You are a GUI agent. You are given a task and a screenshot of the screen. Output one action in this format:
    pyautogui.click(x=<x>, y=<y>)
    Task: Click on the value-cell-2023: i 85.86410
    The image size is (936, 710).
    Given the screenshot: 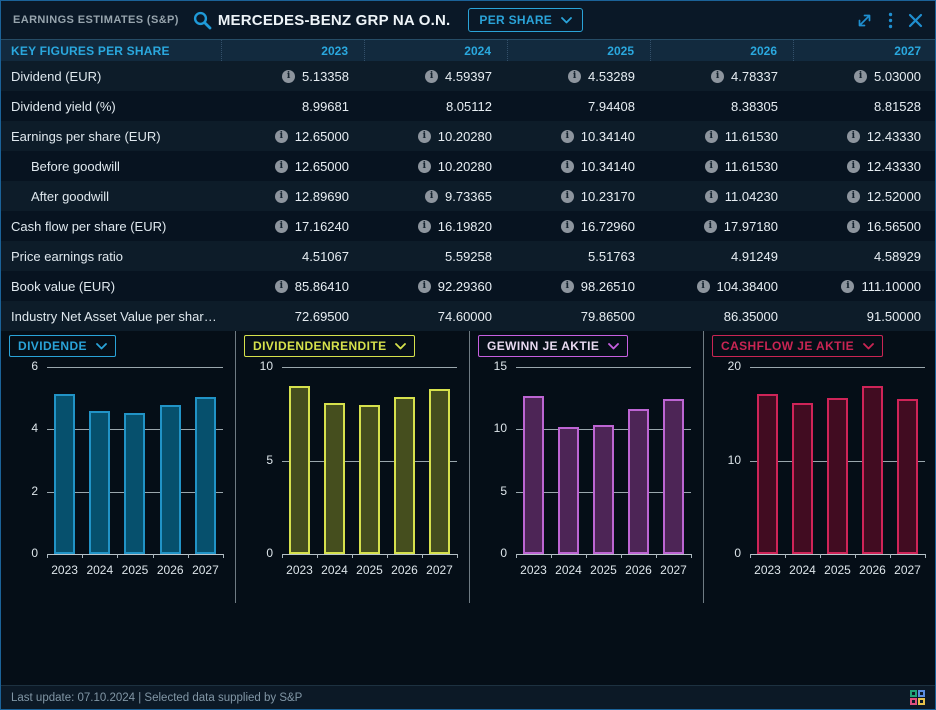 What is the action you would take?
    pyautogui.click(x=293, y=286)
    